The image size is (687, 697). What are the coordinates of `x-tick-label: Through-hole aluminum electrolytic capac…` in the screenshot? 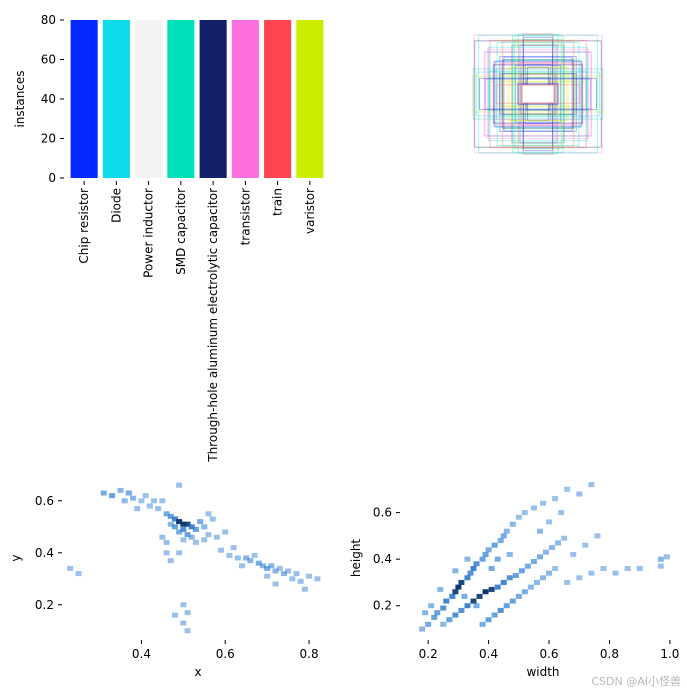 It's located at (213, 325).